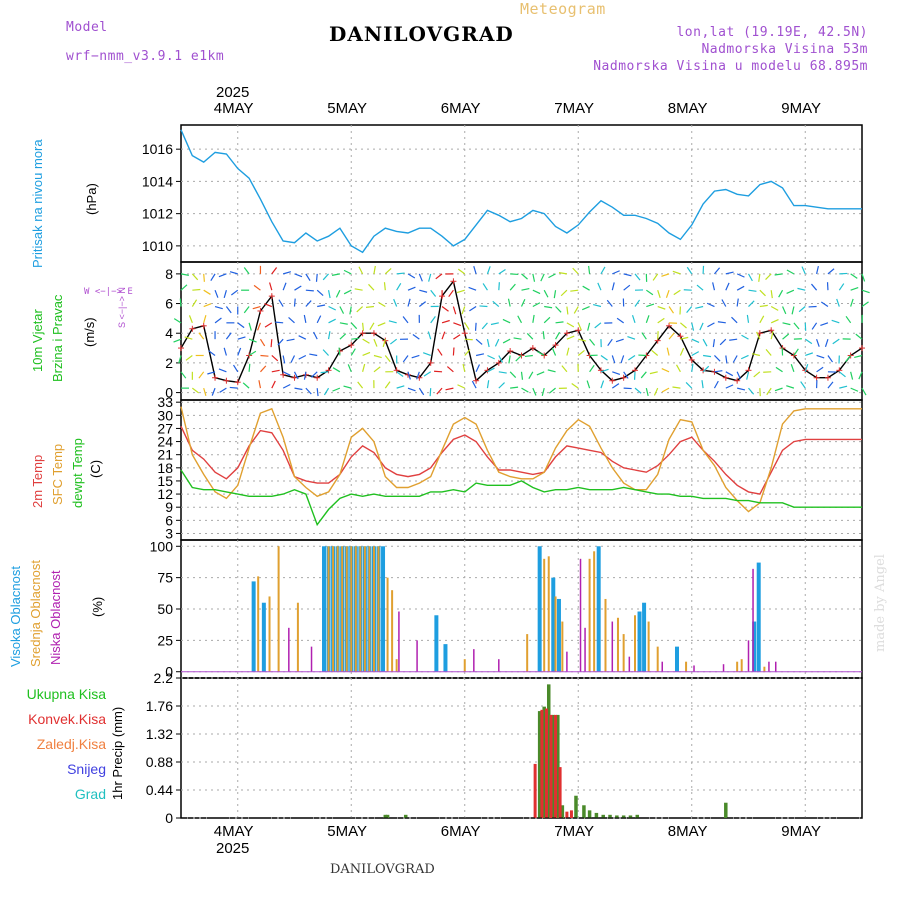 This screenshot has width=900, height=900. What do you see at coordinates (421, 34) in the screenshot?
I see `station-title: DANILOVGRAD` at bounding box center [421, 34].